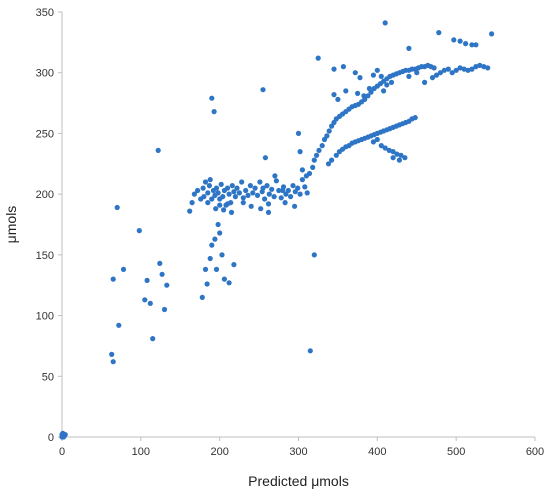  Describe the element at coordinates (535, 452) in the screenshot. I see `x-tick-label: 600` at that location.